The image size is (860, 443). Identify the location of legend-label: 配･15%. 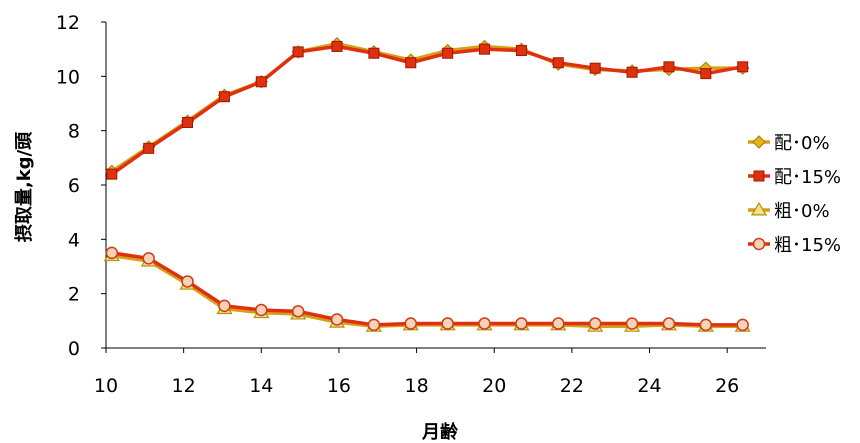
(807, 177).